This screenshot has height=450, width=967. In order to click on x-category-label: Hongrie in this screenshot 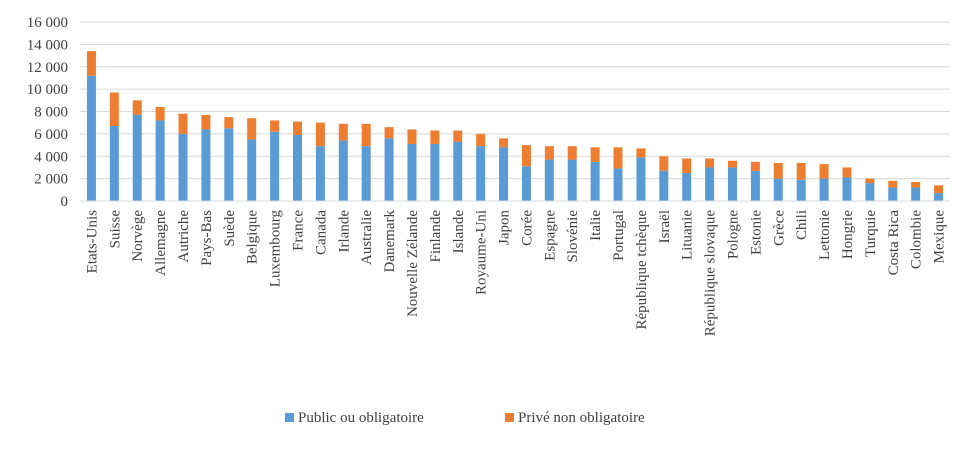, I will do `click(848, 234)`.